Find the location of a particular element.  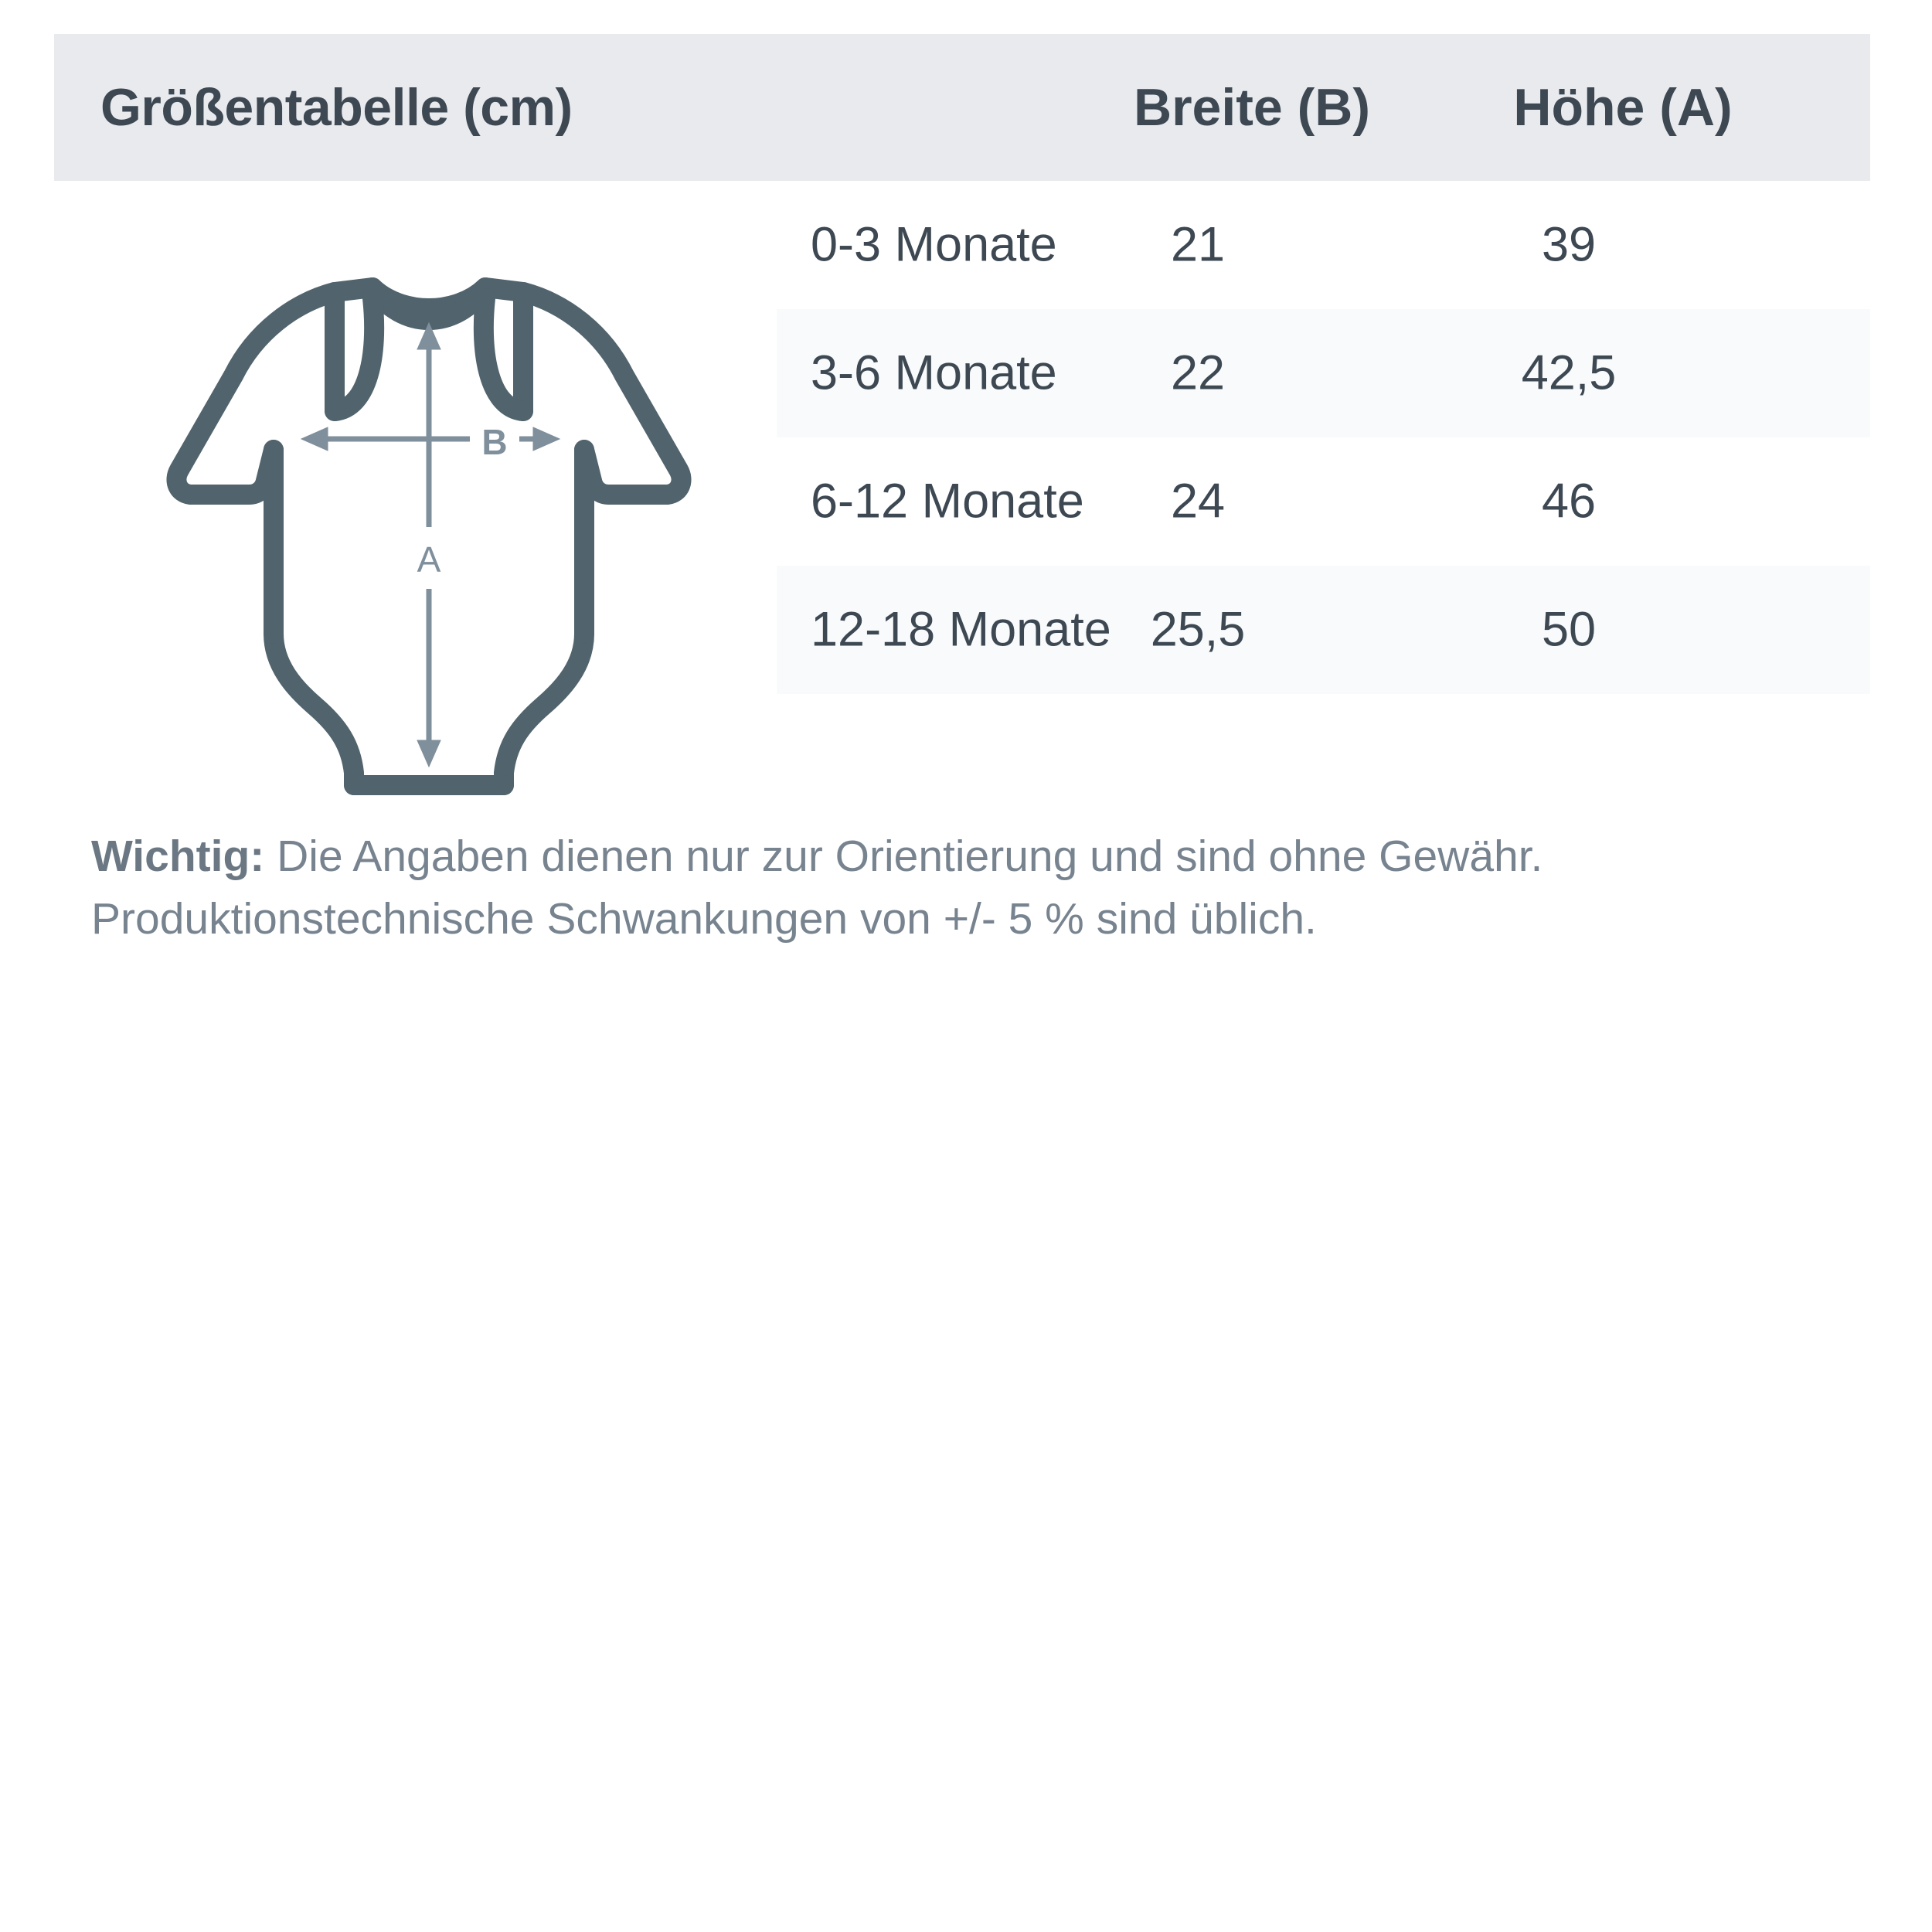

column-header-height: Höhe (A) is located at coordinates (1623, 108).